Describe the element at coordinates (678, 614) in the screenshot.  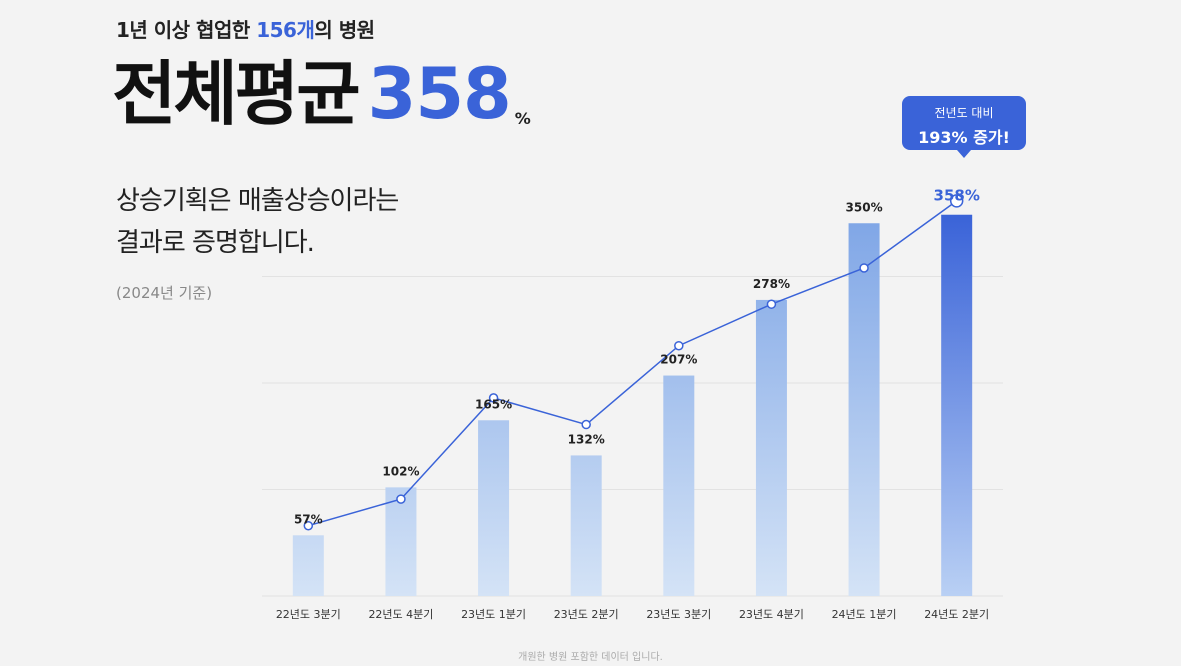
I see `x-tick-label: 23년도 3분기` at that location.